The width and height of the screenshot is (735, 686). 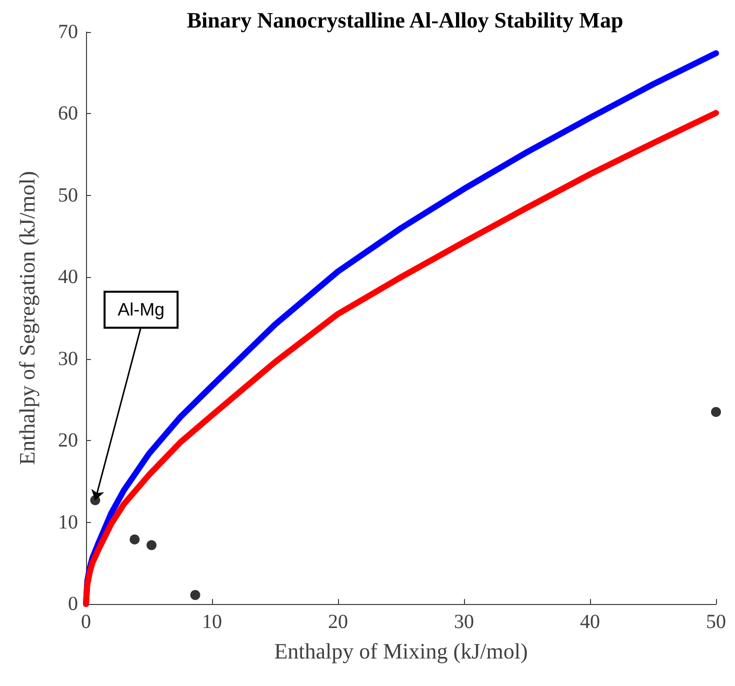 I want to click on y-axis-title: Enthalpy of Segregation (kJ/mol), so click(x=27, y=318).